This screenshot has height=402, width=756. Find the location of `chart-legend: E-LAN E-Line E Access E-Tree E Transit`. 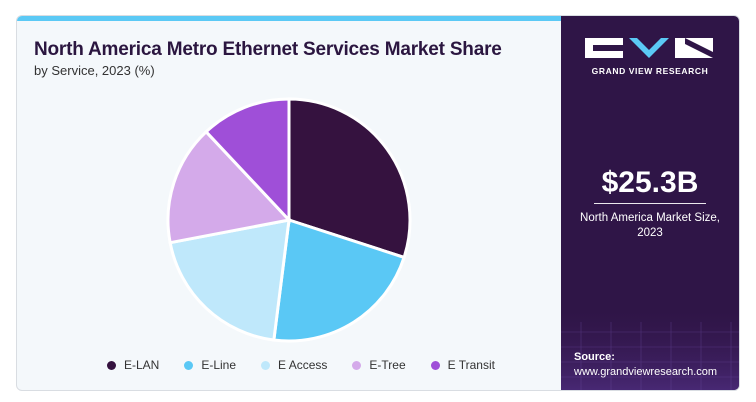

chart-legend: E-LAN E-Line E Access E-Tree E Transit is located at coordinates (313, 365).